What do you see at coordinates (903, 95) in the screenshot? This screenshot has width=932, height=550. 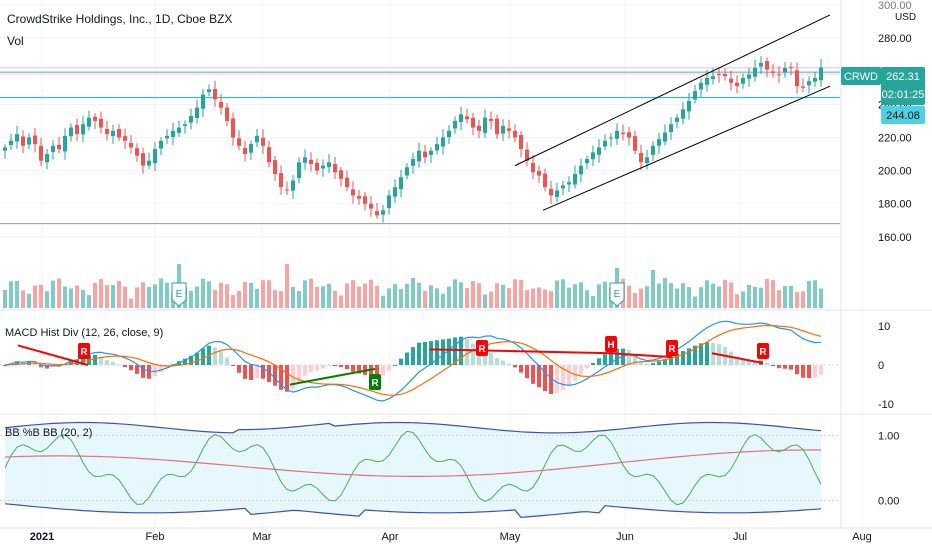 I see `countdown-label: 02:01:25` at bounding box center [903, 95].